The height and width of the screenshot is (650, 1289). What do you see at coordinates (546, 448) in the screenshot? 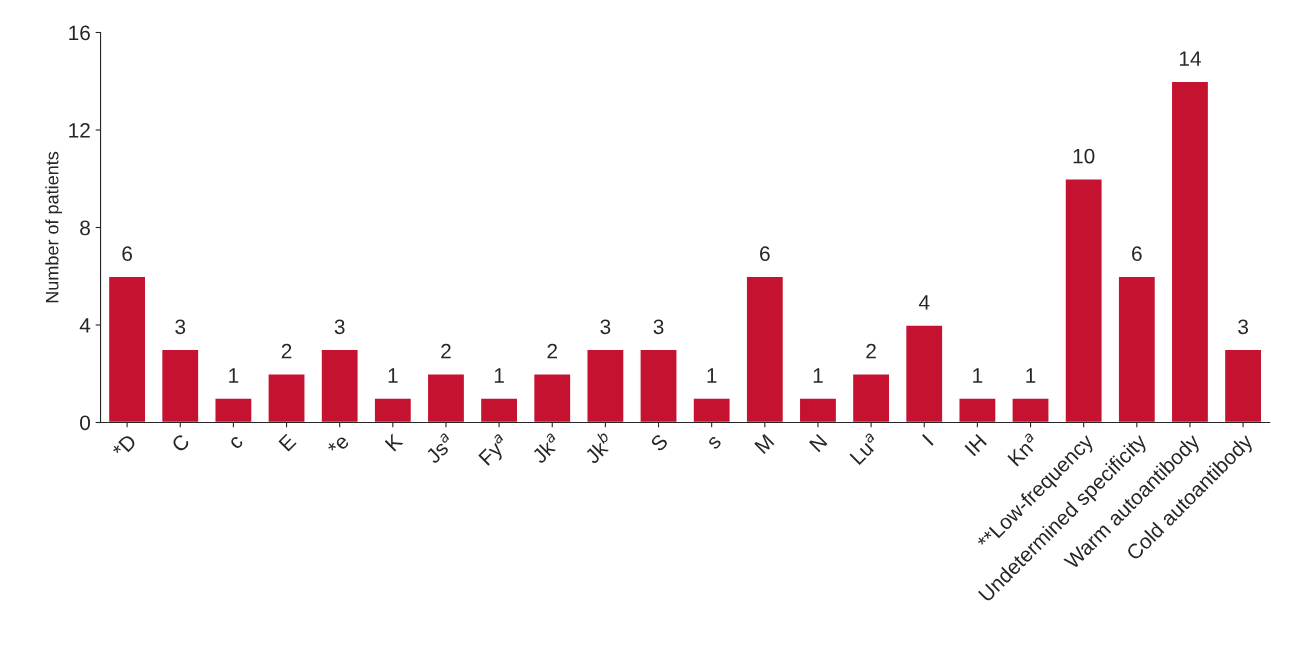
I see `x-tick-label: Jk$^{a}$` at bounding box center [546, 448].